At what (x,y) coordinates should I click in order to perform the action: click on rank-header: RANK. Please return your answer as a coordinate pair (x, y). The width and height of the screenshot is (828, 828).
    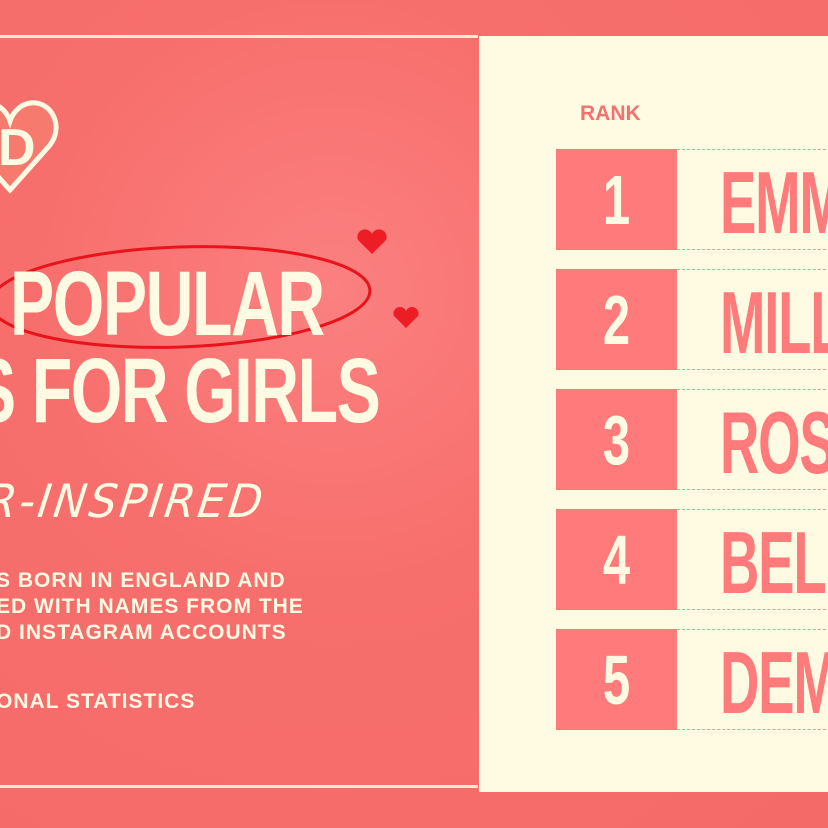
    Looking at the image, I should click on (610, 113).